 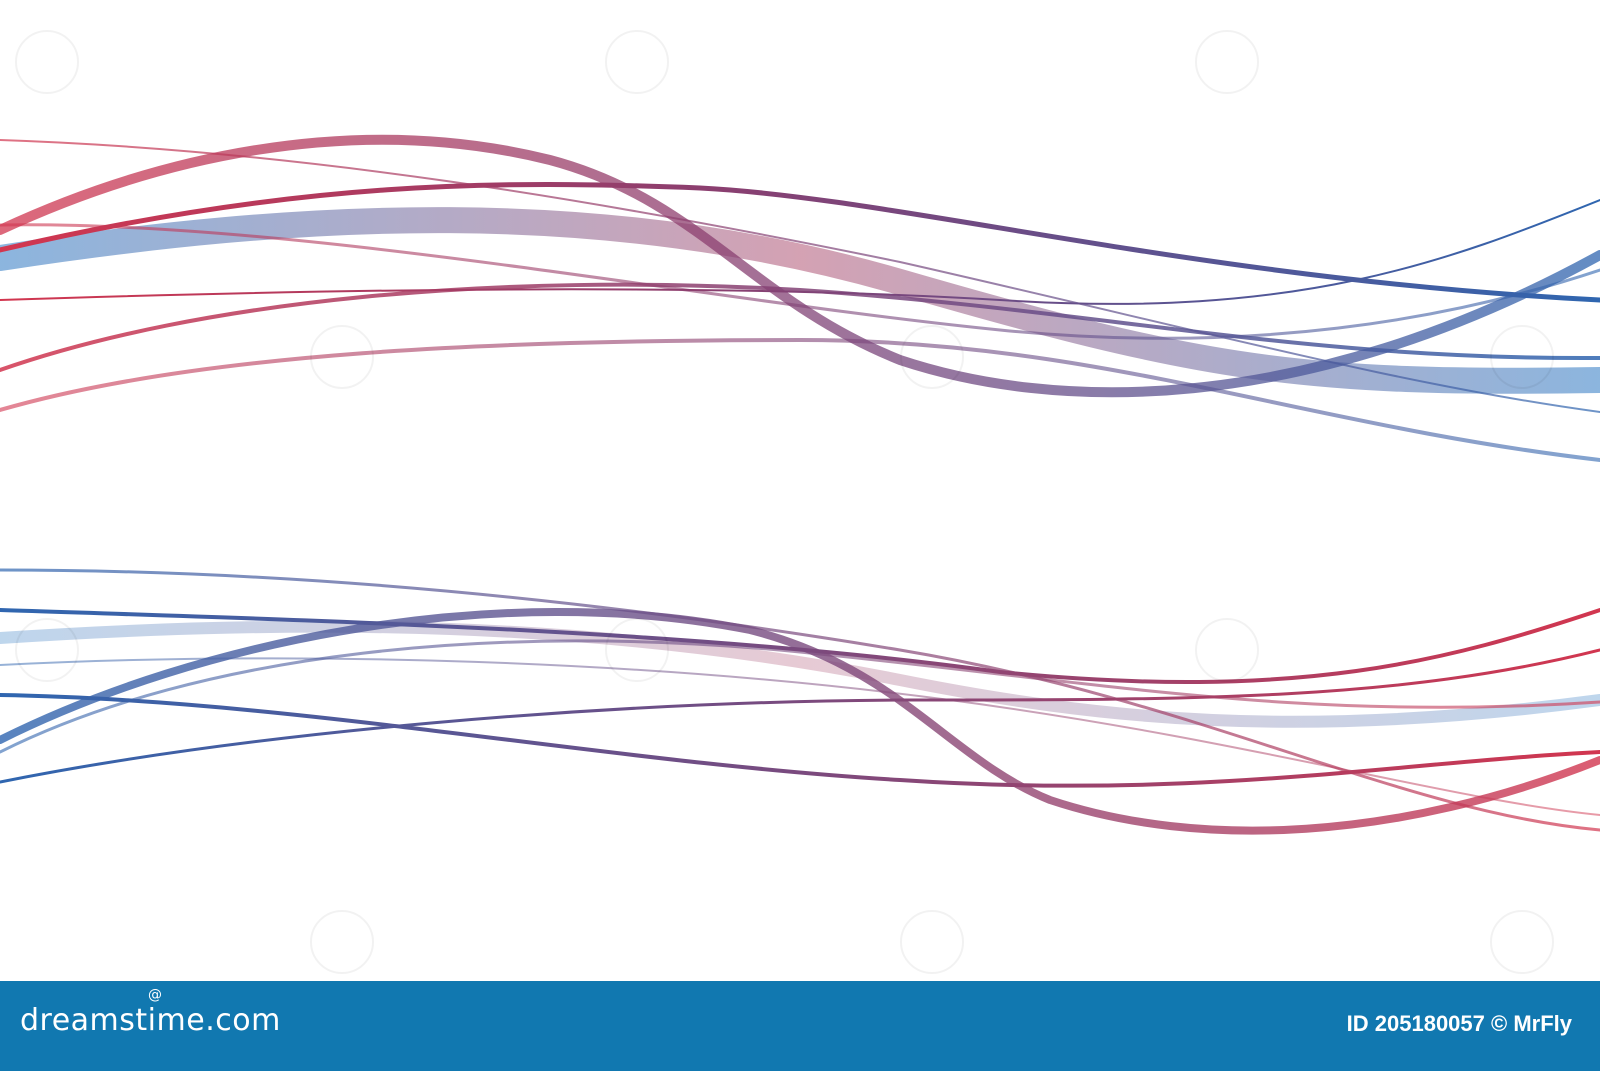 I want to click on brand-logo: dreamstime.com, so click(x=150, y=1020).